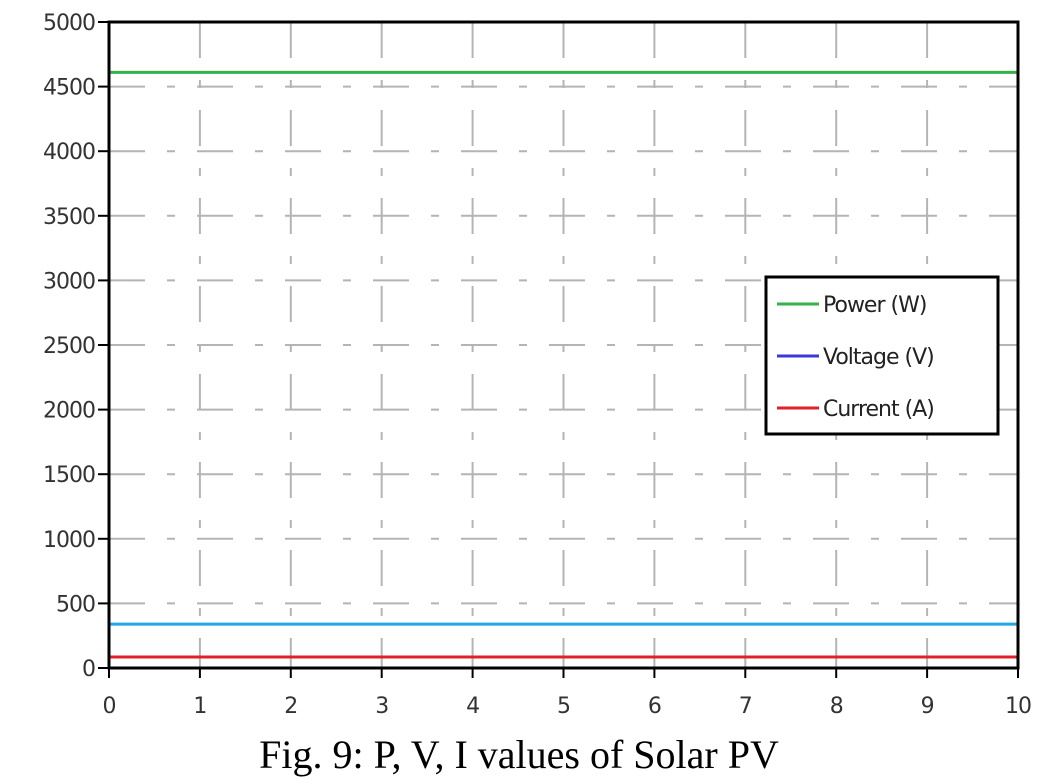 The image size is (1038, 784). What do you see at coordinates (75, 604) in the screenshot?
I see `y-tick-label: 500` at bounding box center [75, 604].